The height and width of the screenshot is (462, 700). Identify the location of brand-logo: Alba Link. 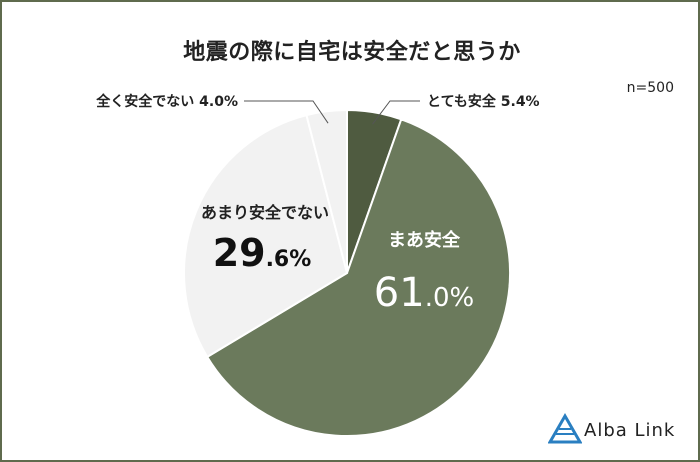
(618, 430).